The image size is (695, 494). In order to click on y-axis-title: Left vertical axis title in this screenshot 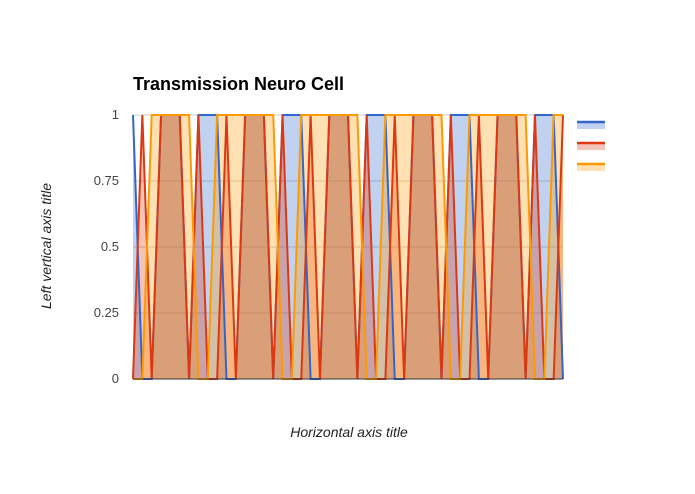, I will do `click(46, 246)`.